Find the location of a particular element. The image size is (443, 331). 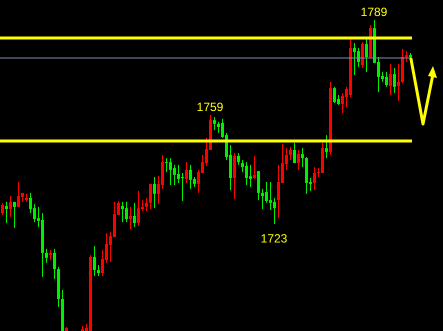

annotation: 1723 is located at coordinates (274, 239).